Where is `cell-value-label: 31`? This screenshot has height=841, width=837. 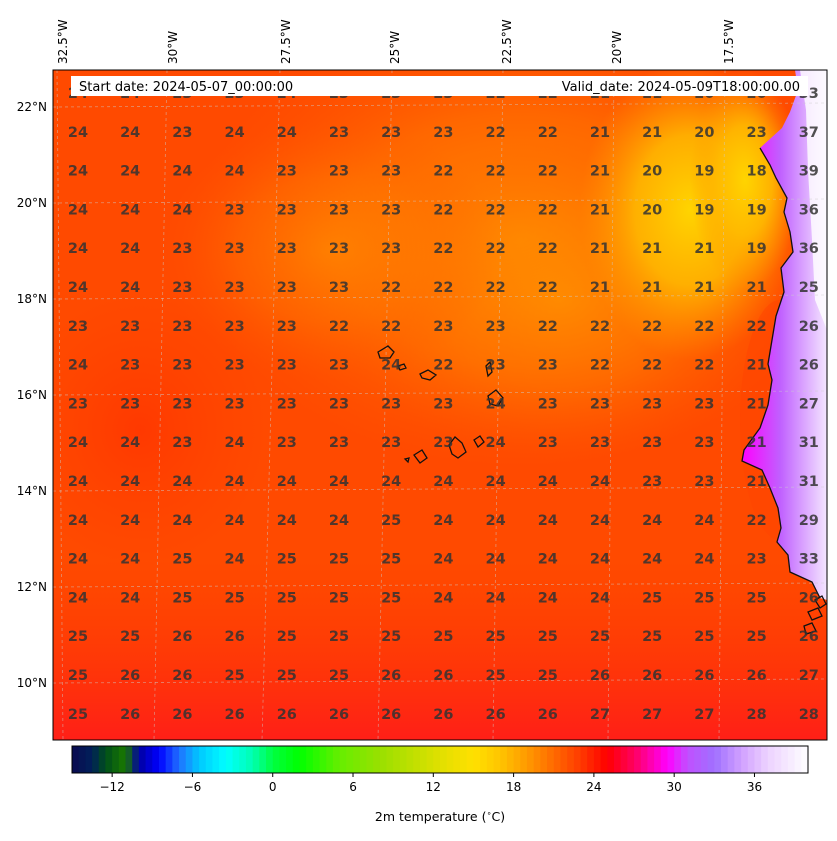
cell-value-label: 31 is located at coordinates (809, 482).